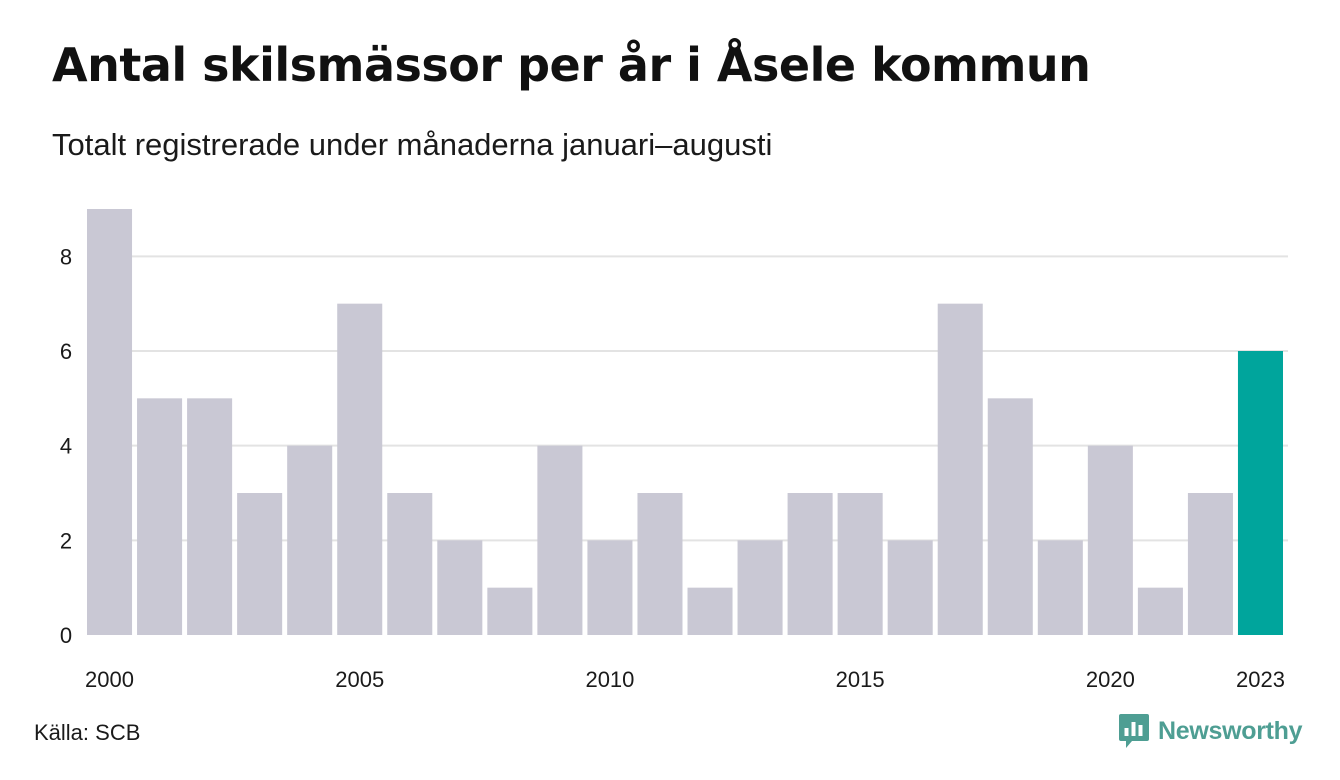  I want to click on bar-2003, so click(260, 564).